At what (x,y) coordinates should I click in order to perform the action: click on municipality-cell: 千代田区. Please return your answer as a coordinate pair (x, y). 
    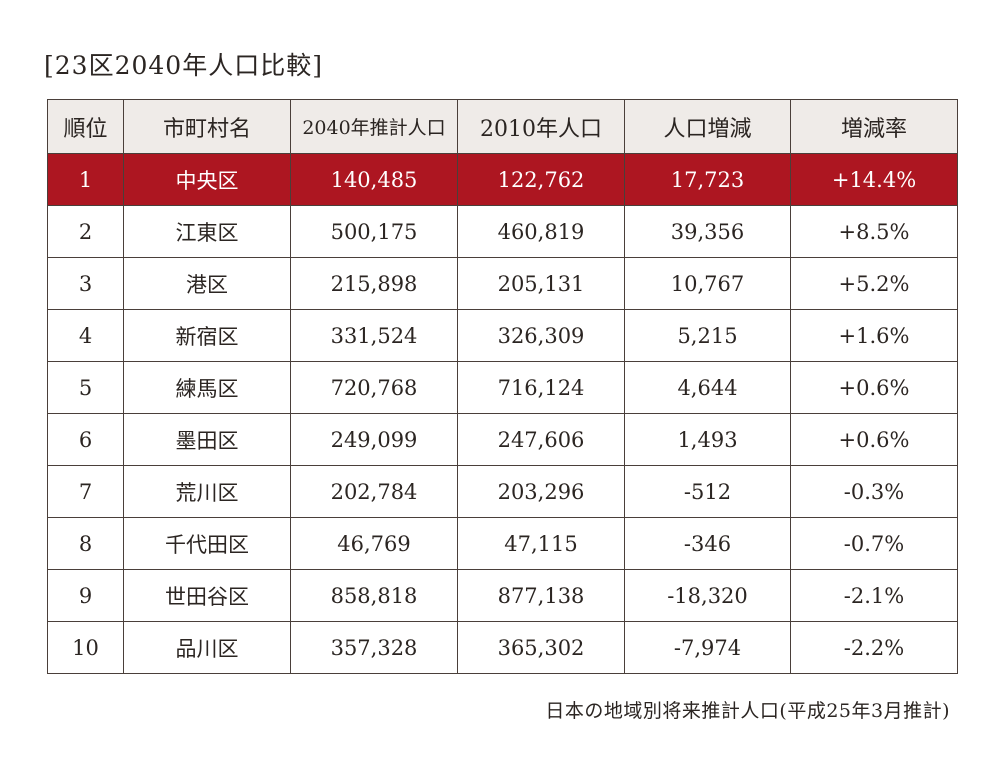
    Looking at the image, I should click on (207, 543).